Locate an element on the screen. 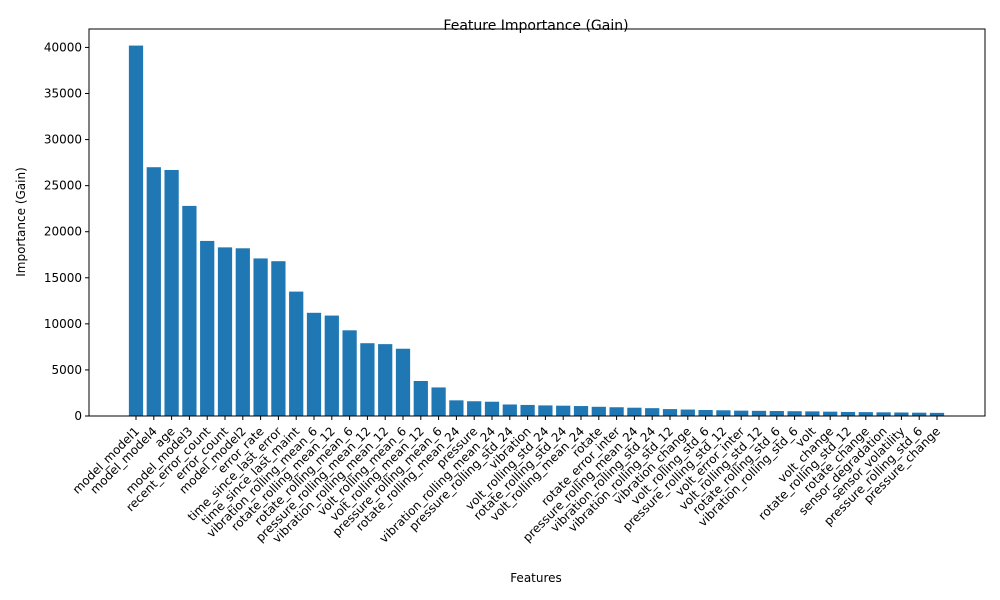  bar-pressure-change is located at coordinates (937, 414).